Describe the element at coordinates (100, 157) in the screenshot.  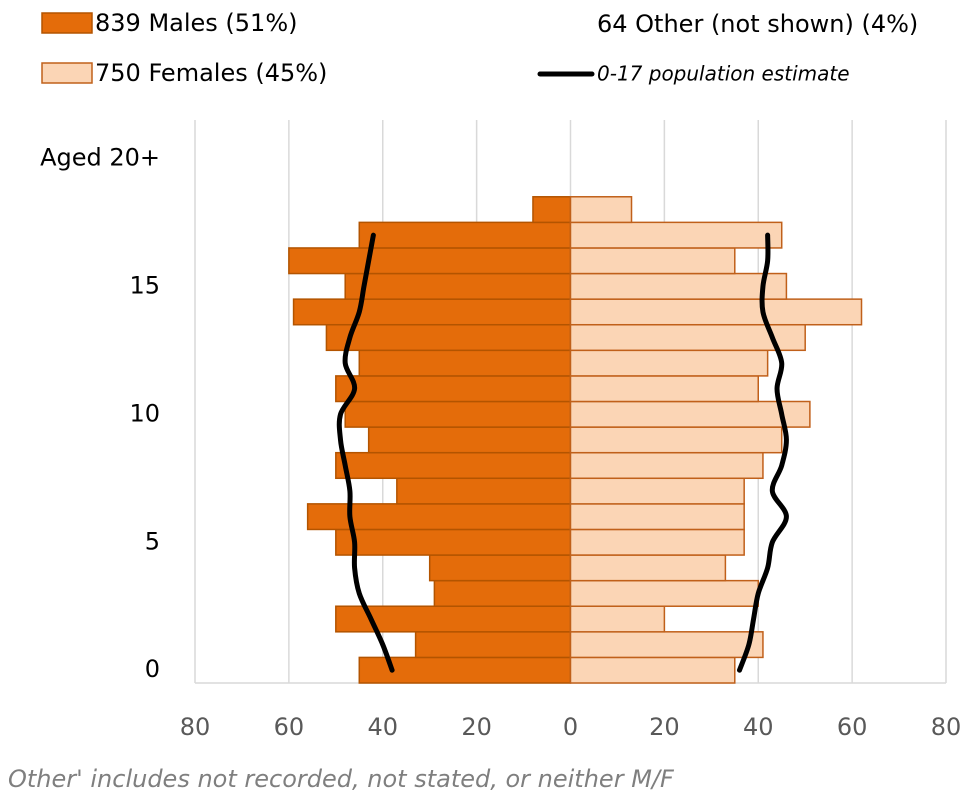
I see `y-tick-label: Aged 20+` at that location.